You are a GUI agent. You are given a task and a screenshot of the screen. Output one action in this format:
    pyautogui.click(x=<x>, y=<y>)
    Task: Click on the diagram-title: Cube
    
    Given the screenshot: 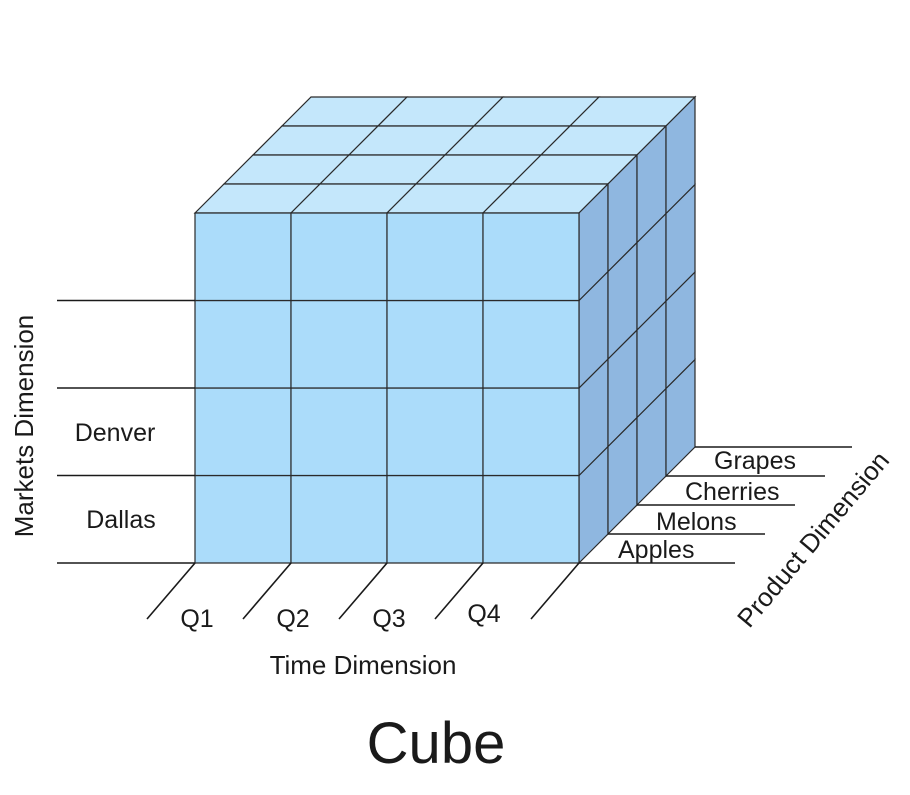 What is the action you would take?
    pyautogui.click(x=436, y=743)
    